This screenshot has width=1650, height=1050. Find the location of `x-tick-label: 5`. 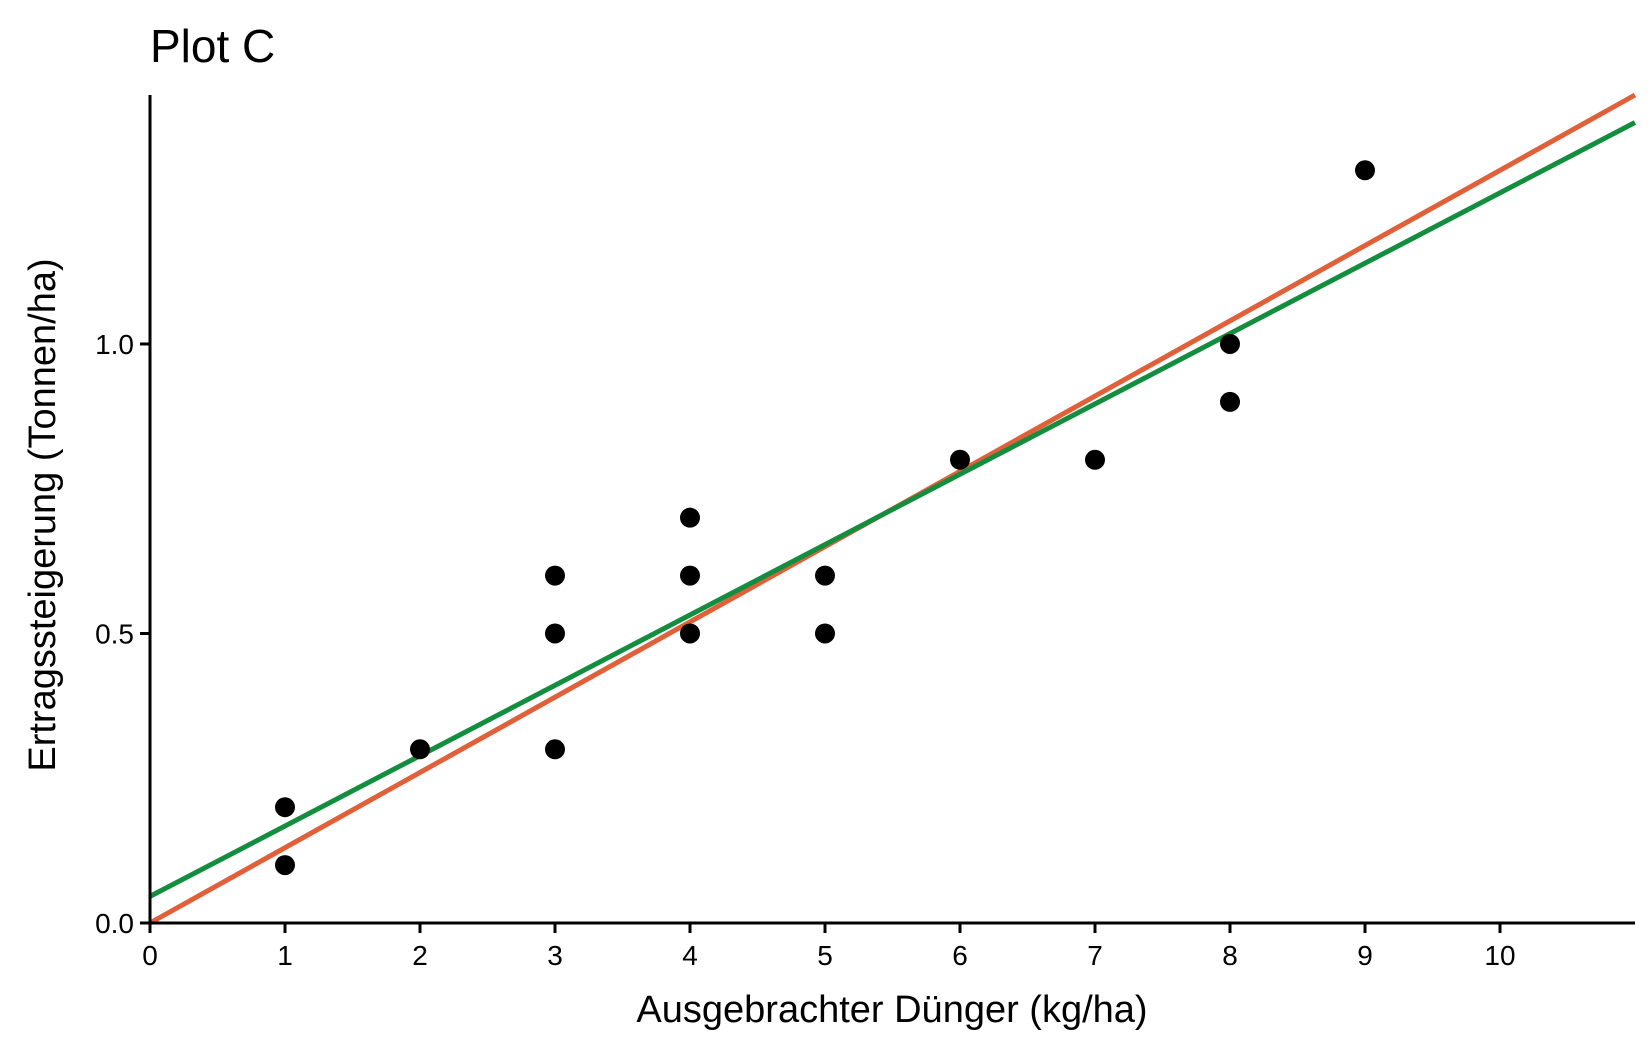

x-tick-label: 5 is located at coordinates (825, 955).